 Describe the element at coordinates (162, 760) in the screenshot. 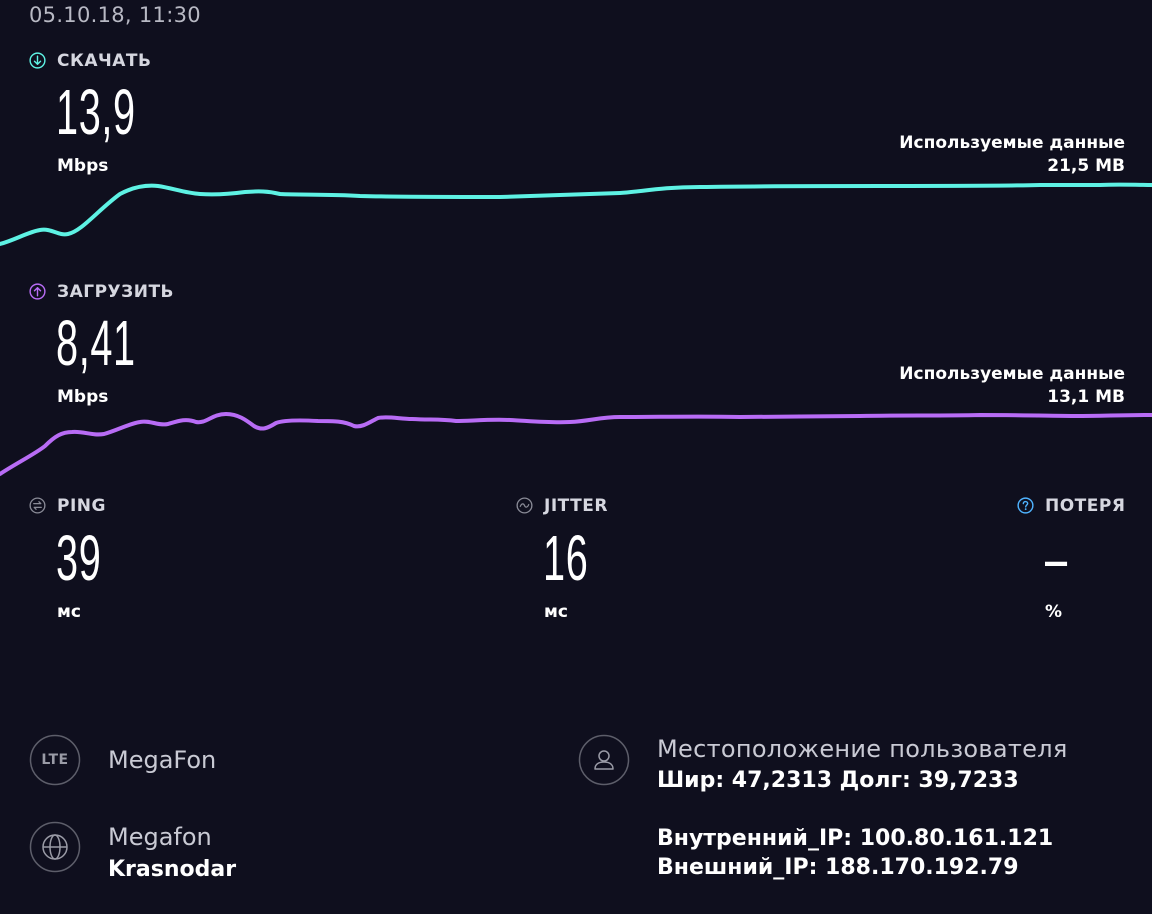

I see `carrier-name: MegaFon` at that location.